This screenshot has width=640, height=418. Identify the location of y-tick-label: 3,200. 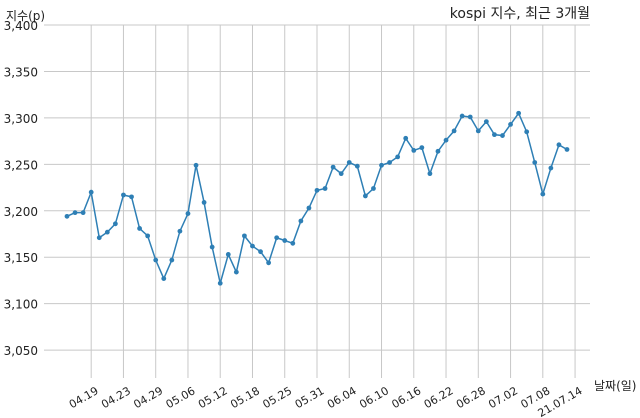
(21, 212).